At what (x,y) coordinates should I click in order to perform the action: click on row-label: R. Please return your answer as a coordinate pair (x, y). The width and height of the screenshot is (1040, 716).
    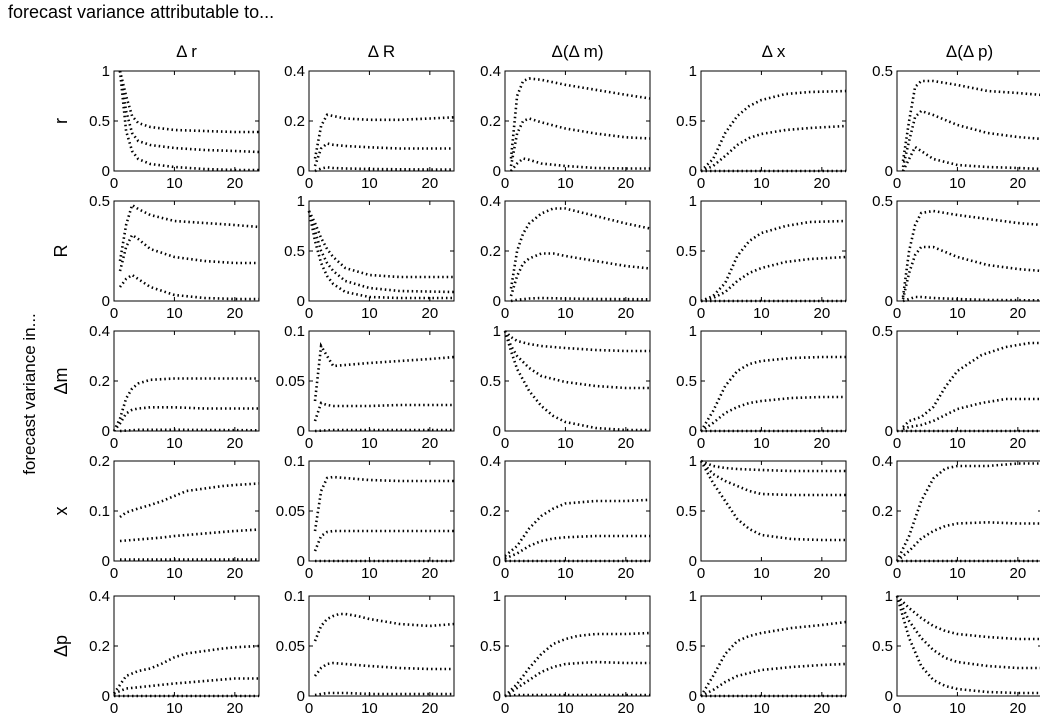
    Looking at the image, I should click on (61, 251).